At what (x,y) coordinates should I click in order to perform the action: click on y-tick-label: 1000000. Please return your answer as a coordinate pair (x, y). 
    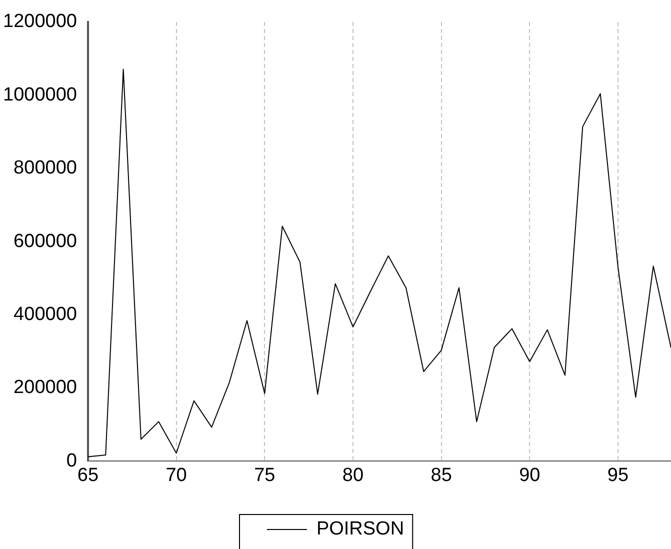
    Looking at the image, I should click on (40, 95).